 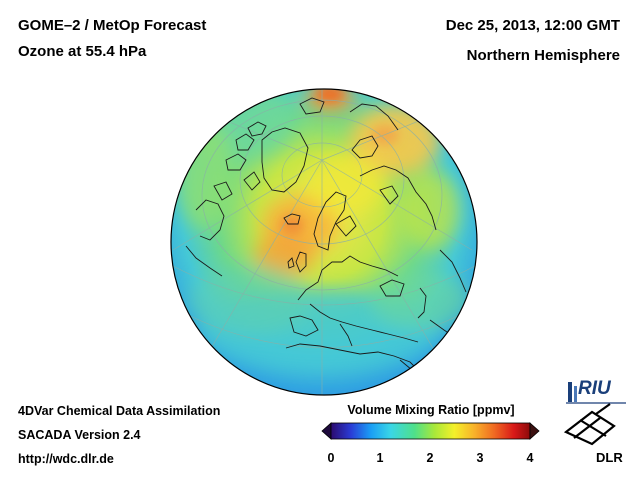 I want to click on dlr-logo-text: DLR, so click(x=609, y=457).